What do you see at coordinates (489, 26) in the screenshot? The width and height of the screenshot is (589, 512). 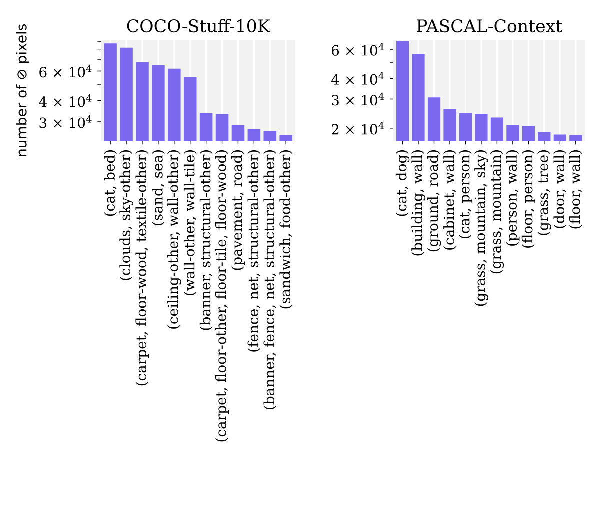 I see `chart-title: PASCAL-Context` at bounding box center [489, 26].